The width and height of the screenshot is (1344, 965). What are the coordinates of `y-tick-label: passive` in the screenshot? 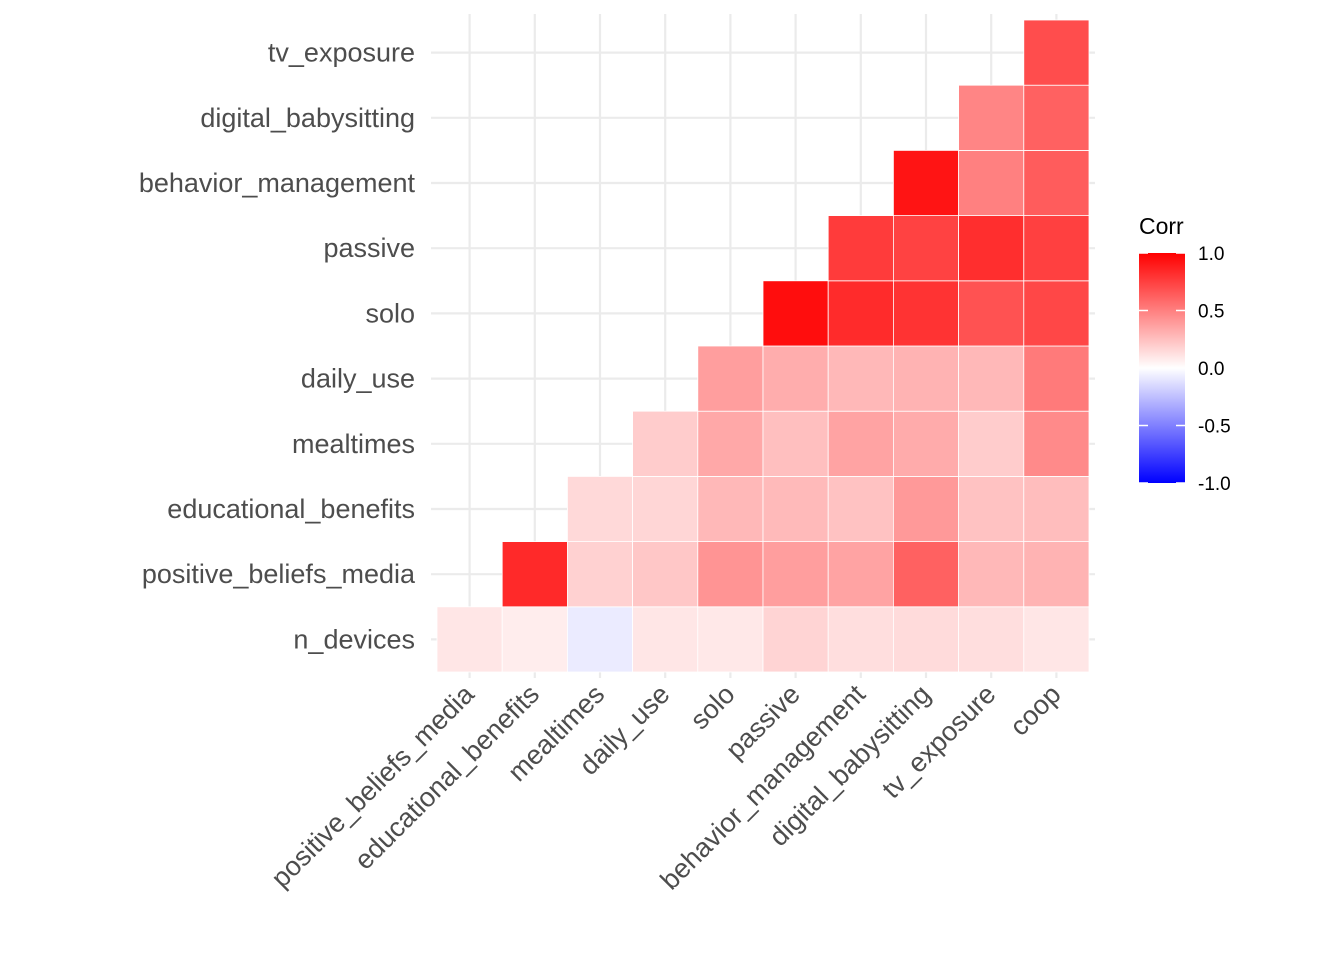 It's located at (369, 248).